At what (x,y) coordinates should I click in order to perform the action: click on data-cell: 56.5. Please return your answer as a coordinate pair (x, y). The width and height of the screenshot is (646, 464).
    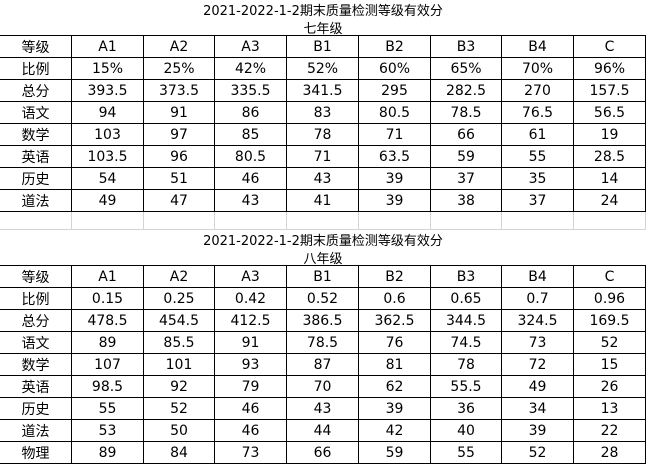
    Looking at the image, I should click on (610, 113).